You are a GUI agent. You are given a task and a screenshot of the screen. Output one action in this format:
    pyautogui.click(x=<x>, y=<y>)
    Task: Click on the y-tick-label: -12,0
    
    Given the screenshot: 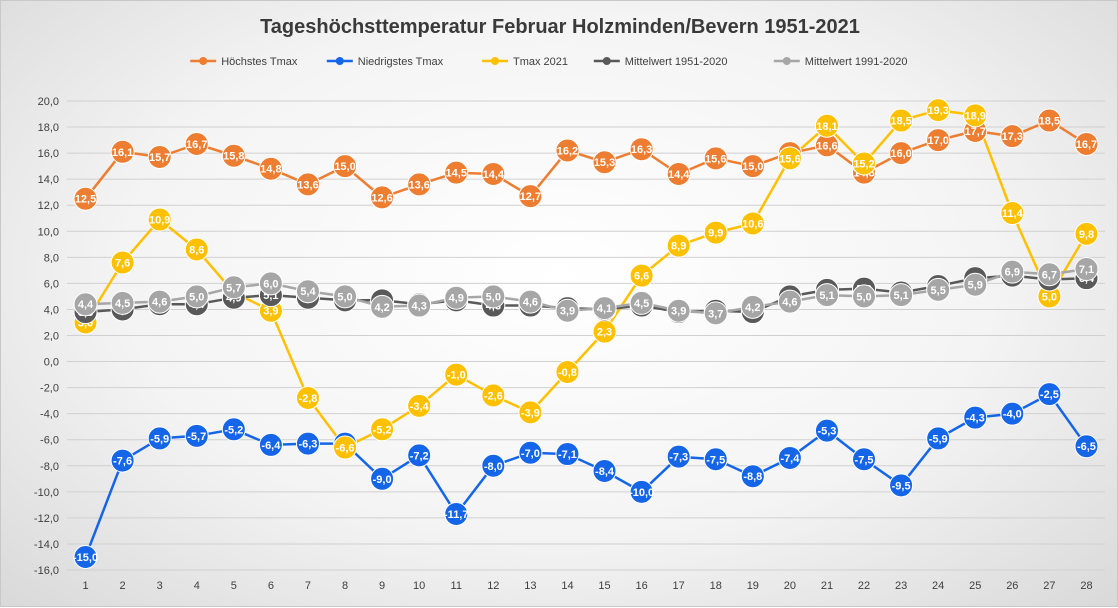 What is the action you would take?
    pyautogui.click(x=46, y=519)
    